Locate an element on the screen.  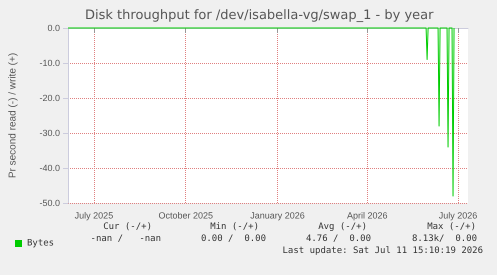
text: 4.76 / 0.00 is located at coordinates (338, 239).